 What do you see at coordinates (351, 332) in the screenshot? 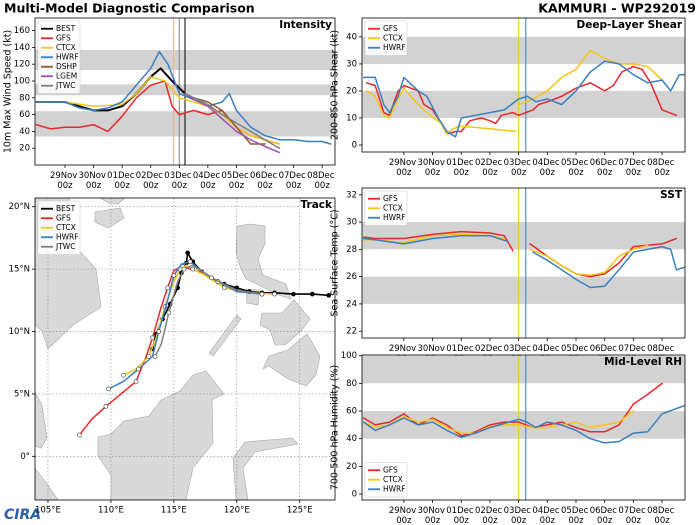
I see `y-tick-label: 22` at bounding box center [351, 332].